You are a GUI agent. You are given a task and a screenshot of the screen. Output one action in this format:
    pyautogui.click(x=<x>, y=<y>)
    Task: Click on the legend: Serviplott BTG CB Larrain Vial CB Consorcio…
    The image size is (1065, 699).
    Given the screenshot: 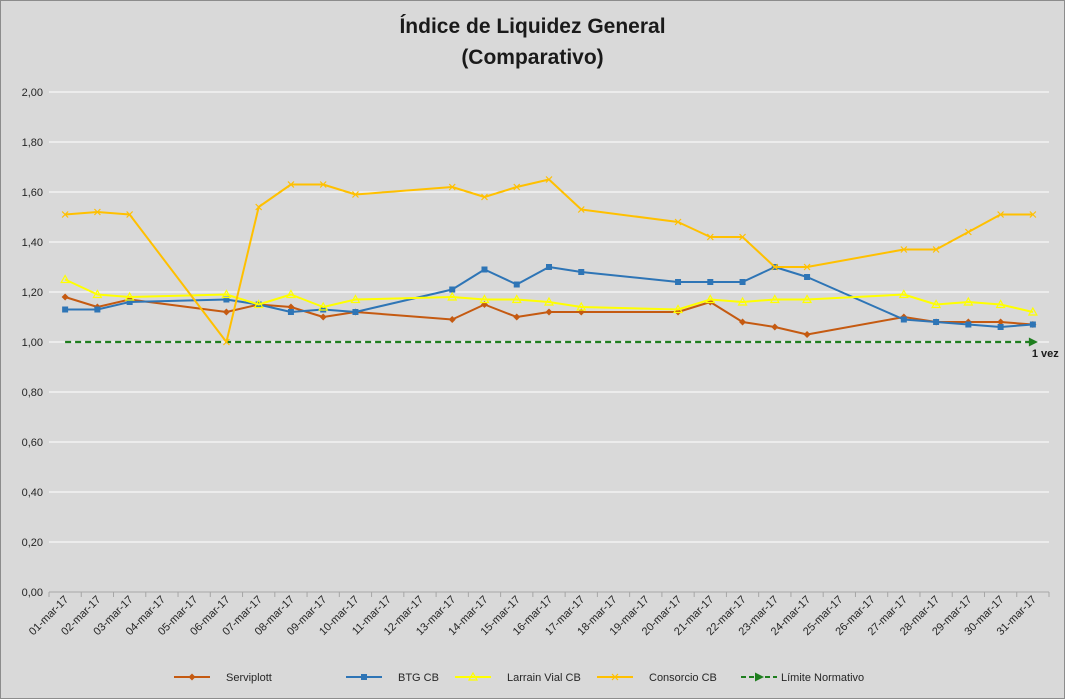 What is the action you would take?
    pyautogui.click(x=519, y=677)
    